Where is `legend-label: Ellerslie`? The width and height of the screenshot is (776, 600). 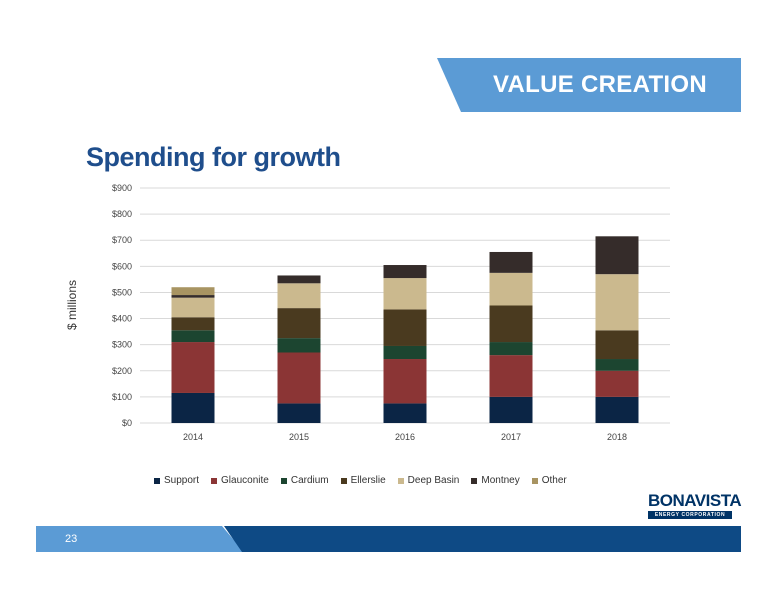 legend-label: Ellerslie is located at coordinates (368, 480).